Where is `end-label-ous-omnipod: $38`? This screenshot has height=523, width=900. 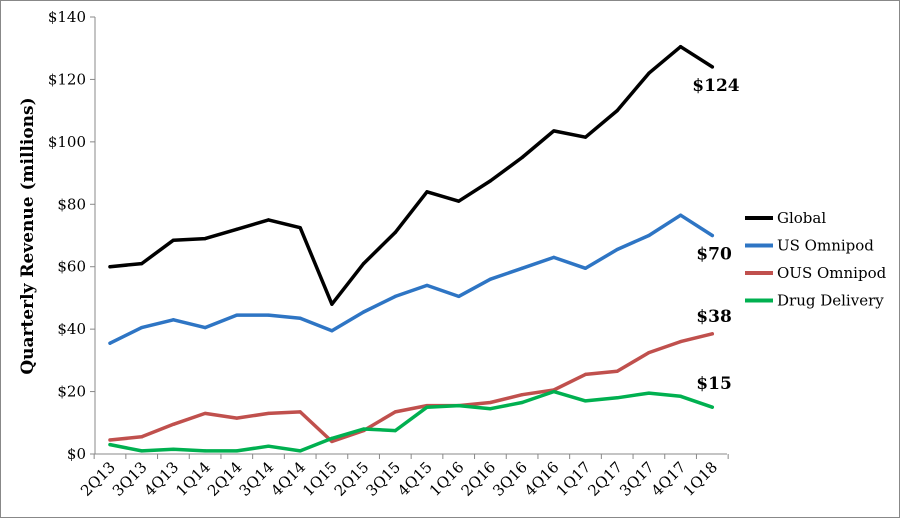 end-label-ous-omnipod: $38 is located at coordinates (714, 317).